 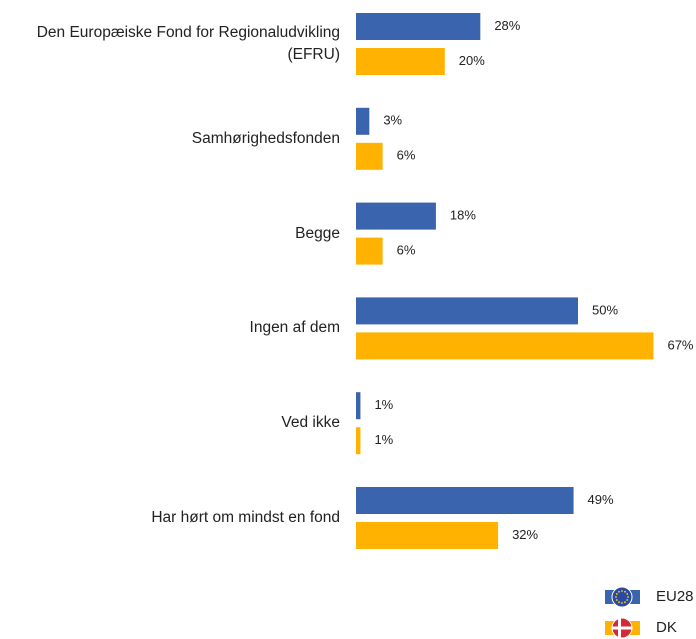 What do you see at coordinates (317, 233) in the screenshot?
I see `category-label: Begge` at bounding box center [317, 233].